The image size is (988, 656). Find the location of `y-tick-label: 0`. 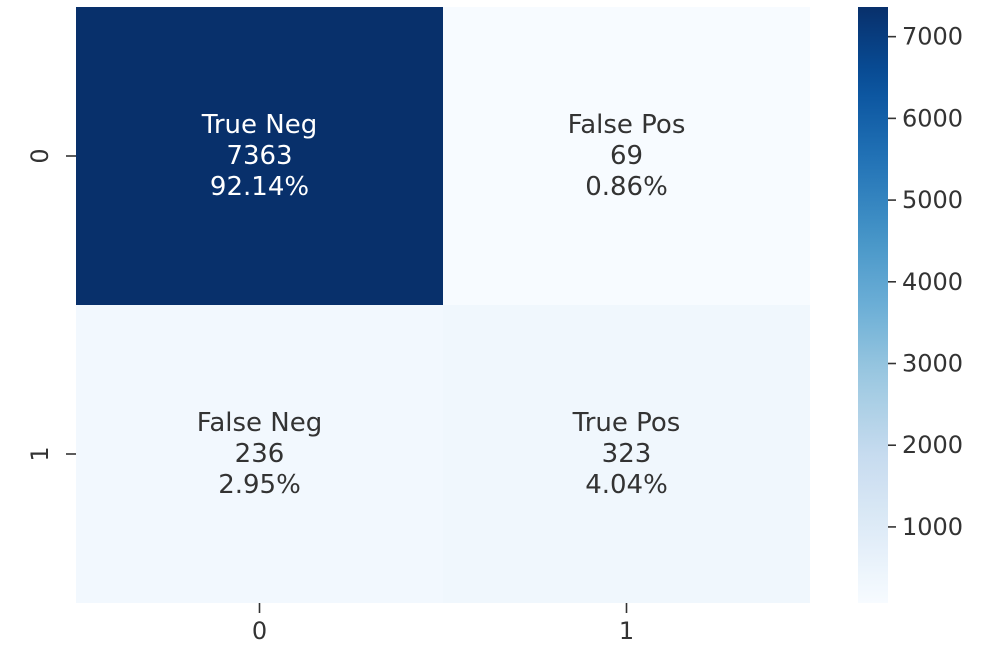

y-tick-label: 0 is located at coordinates (40, 155).